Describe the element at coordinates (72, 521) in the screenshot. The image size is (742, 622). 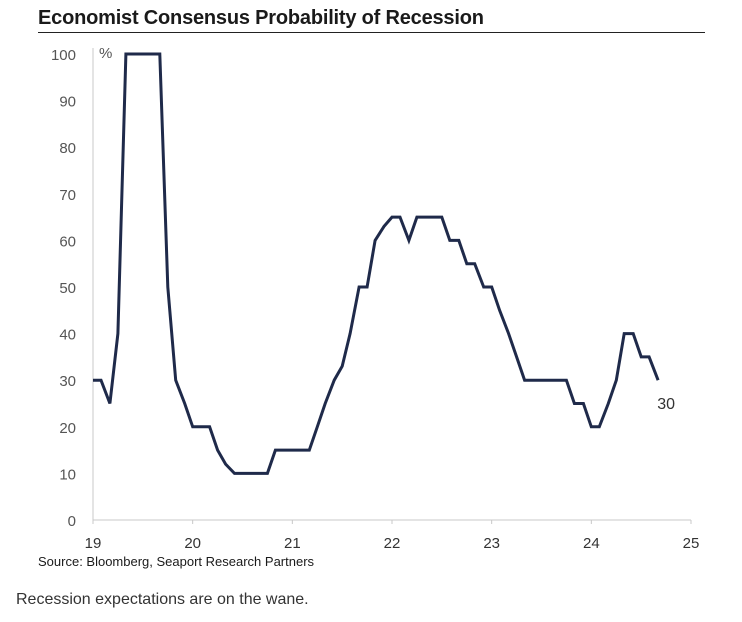
I see `y-tick-label: 0` at that location.